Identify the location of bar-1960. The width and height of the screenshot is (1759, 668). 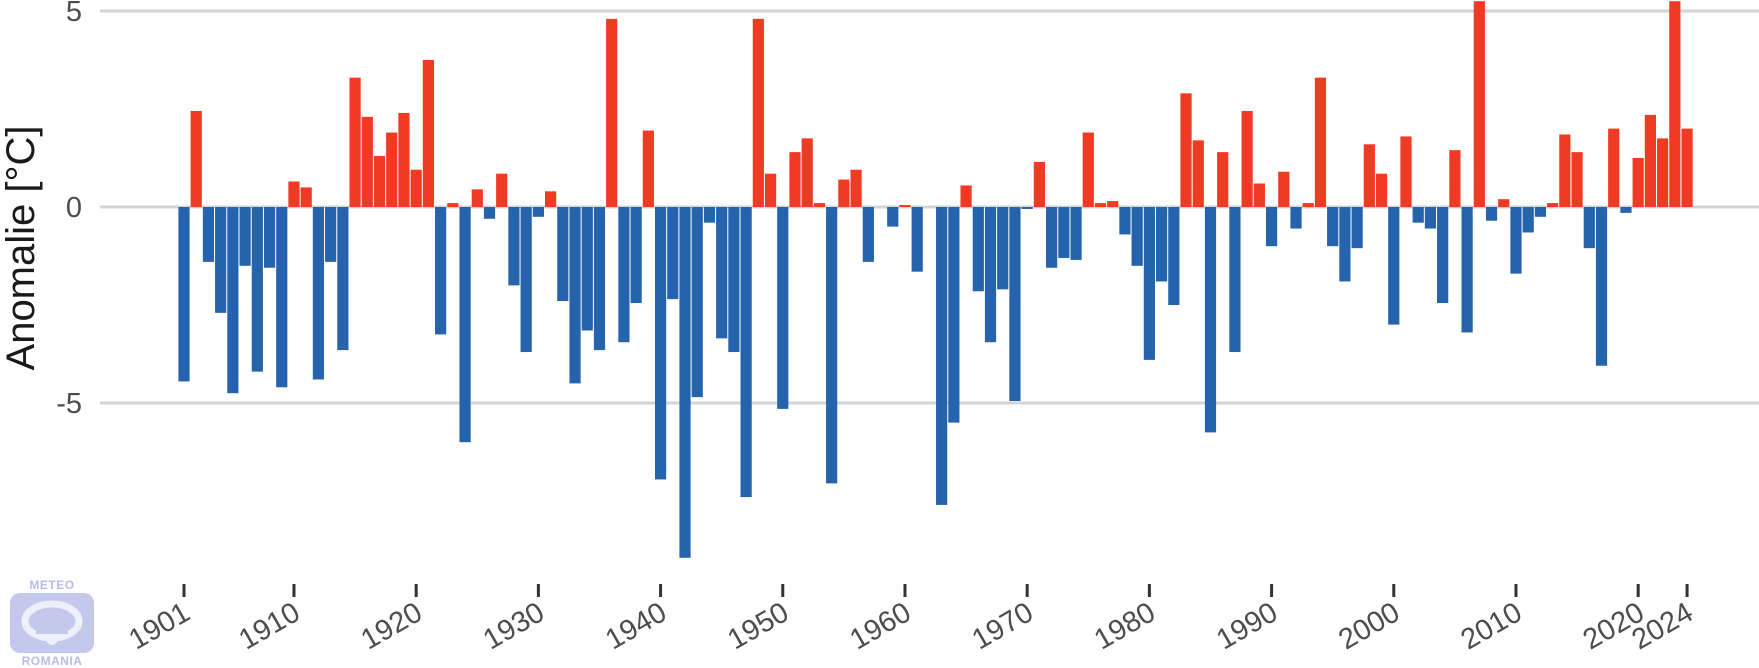
(905, 206).